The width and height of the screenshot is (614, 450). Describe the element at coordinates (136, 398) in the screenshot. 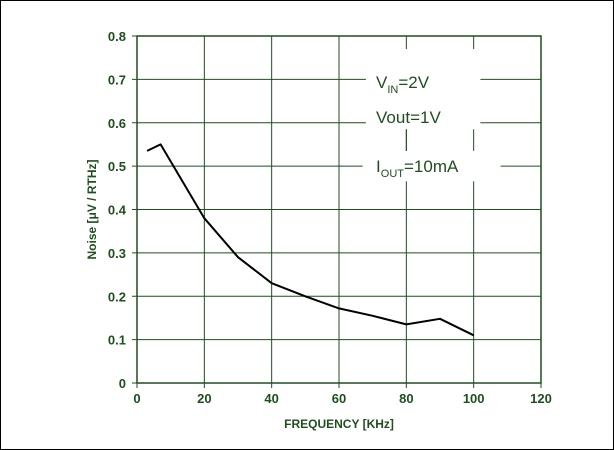

I see `x-tick-label: 0` at that location.